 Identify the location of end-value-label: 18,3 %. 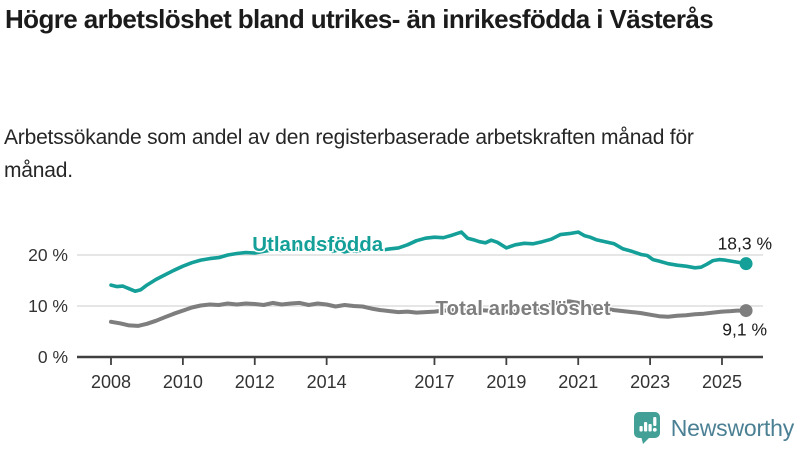
(745, 244).